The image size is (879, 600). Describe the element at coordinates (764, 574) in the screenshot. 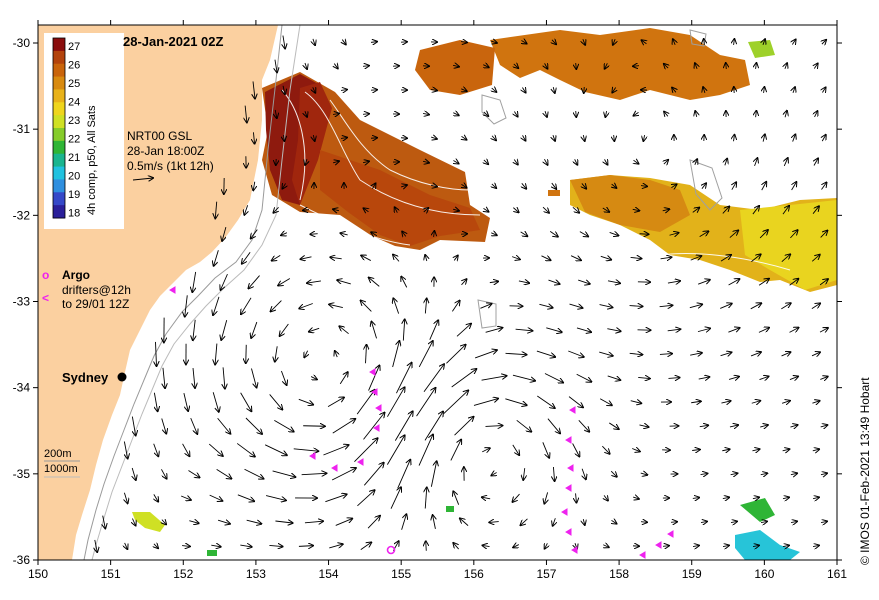

I see `x-tick-label: 160` at that location.